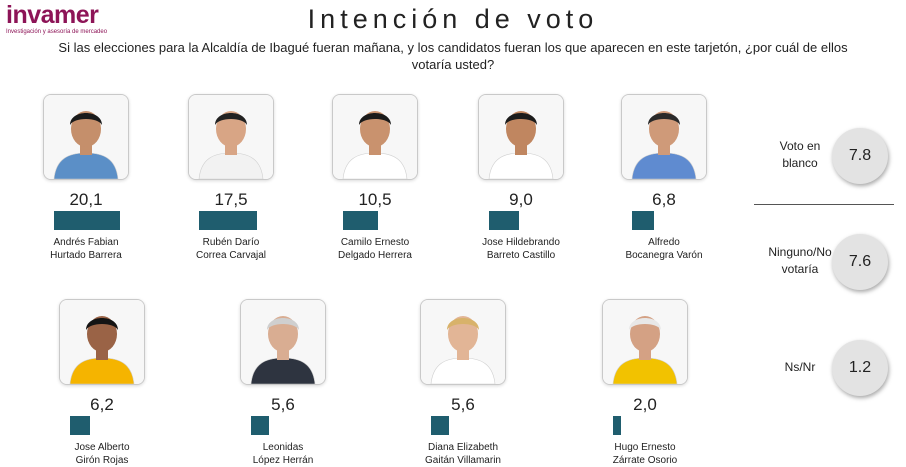 The height and width of the screenshot is (467, 906). What do you see at coordinates (102, 404) in the screenshot?
I see `bar-value-label: 6,2` at bounding box center [102, 404].